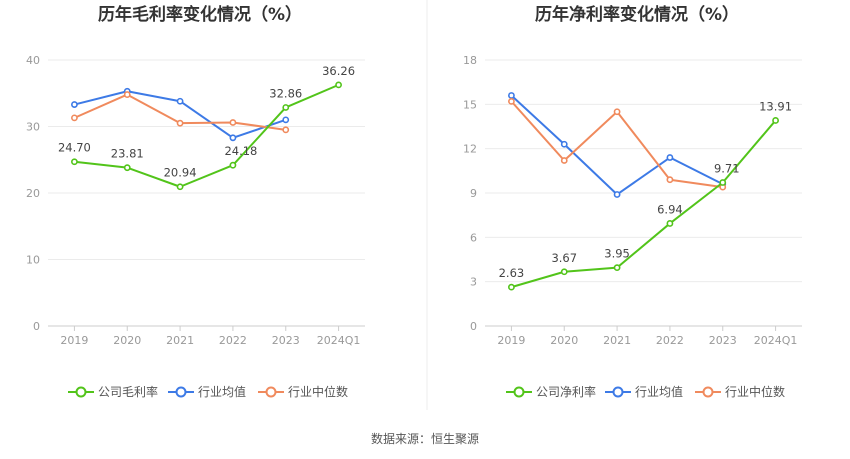 This screenshot has height=459, width=850. Describe the element at coordinates (338, 71) in the screenshot. I see `data-label: 36.26` at that location.